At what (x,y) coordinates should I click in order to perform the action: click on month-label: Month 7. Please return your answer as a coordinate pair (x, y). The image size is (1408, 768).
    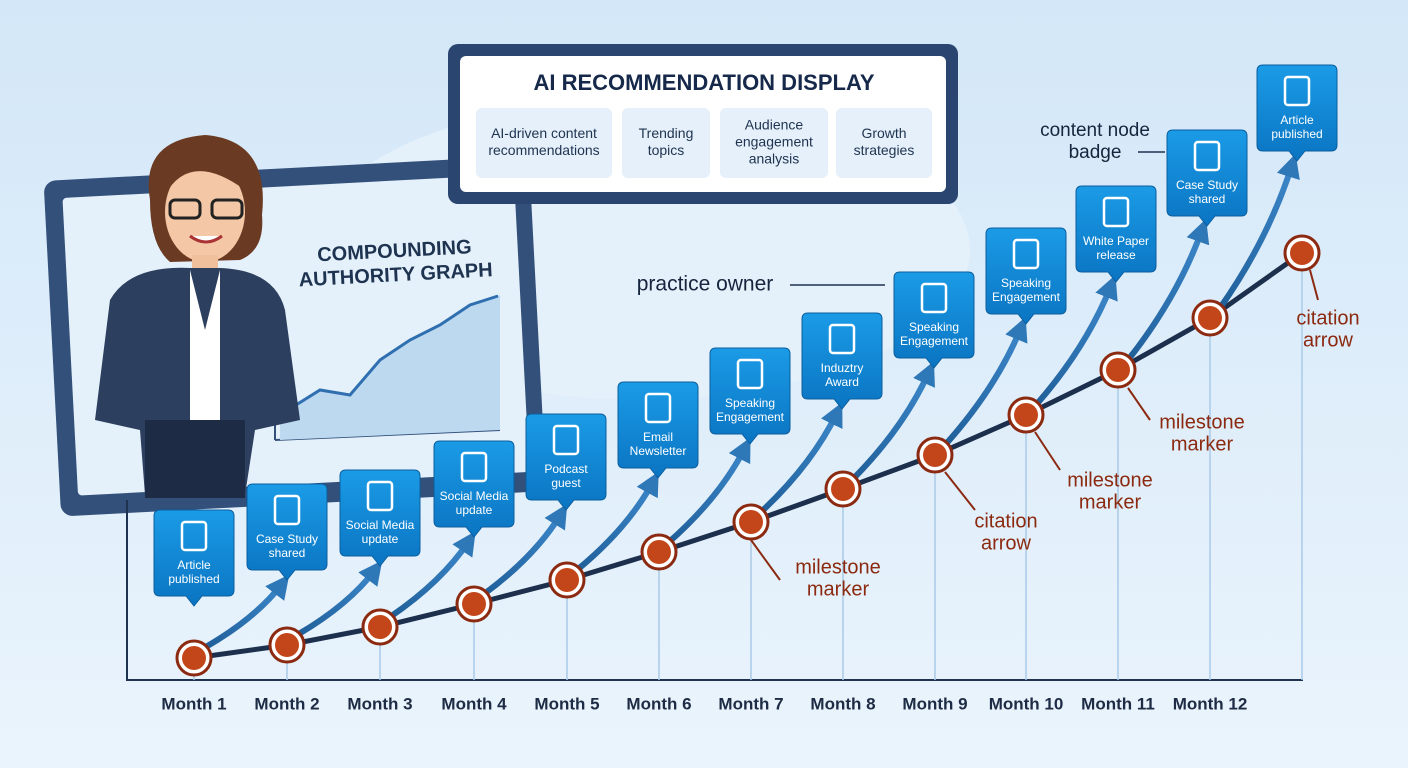
    Looking at the image, I should click on (750, 703).